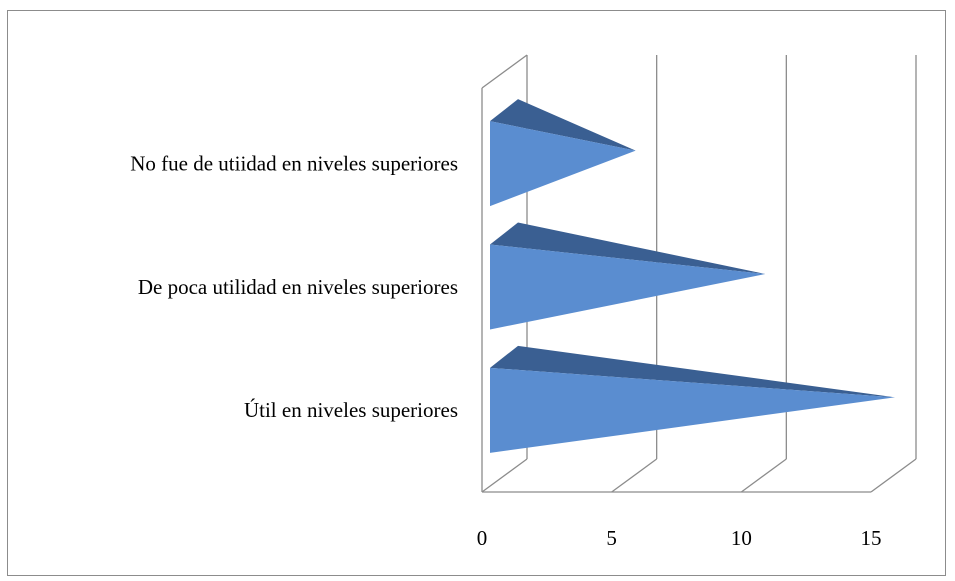 This screenshot has height=581, width=955. Describe the element at coordinates (741, 538) in the screenshot. I see `x-tick-label-10: 10` at that location.